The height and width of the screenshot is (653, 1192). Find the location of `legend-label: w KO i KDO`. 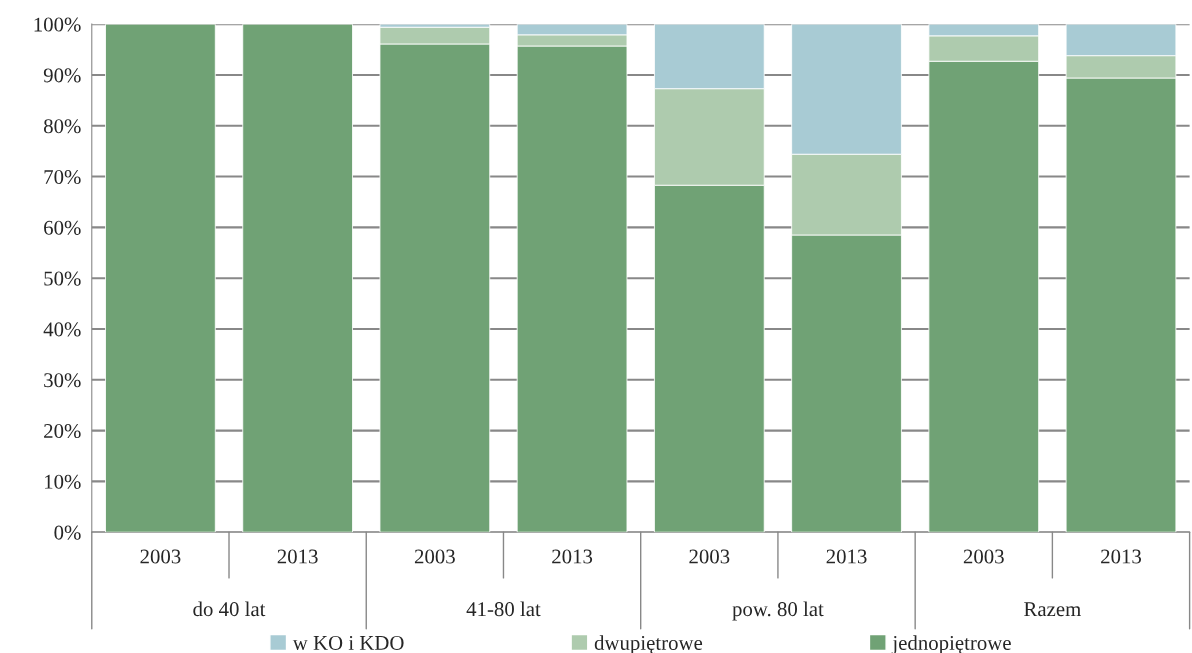

legend-label: w KO i KDO is located at coordinates (348, 642).